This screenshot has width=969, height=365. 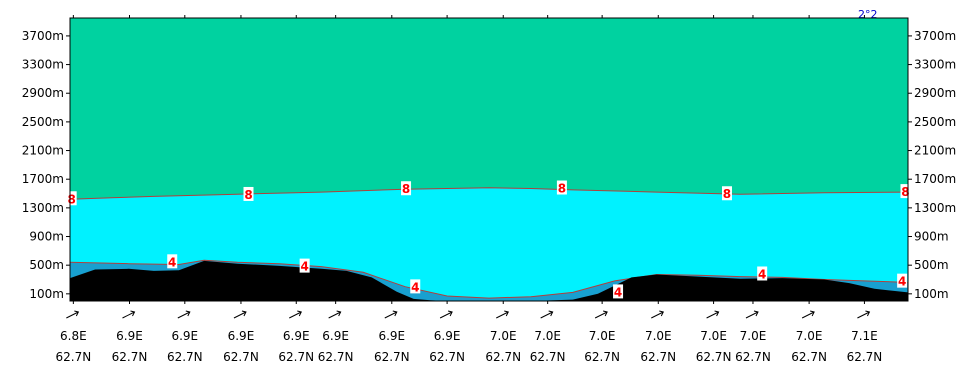 I want to click on y-tick-label: 900m, so click(x=46, y=237).